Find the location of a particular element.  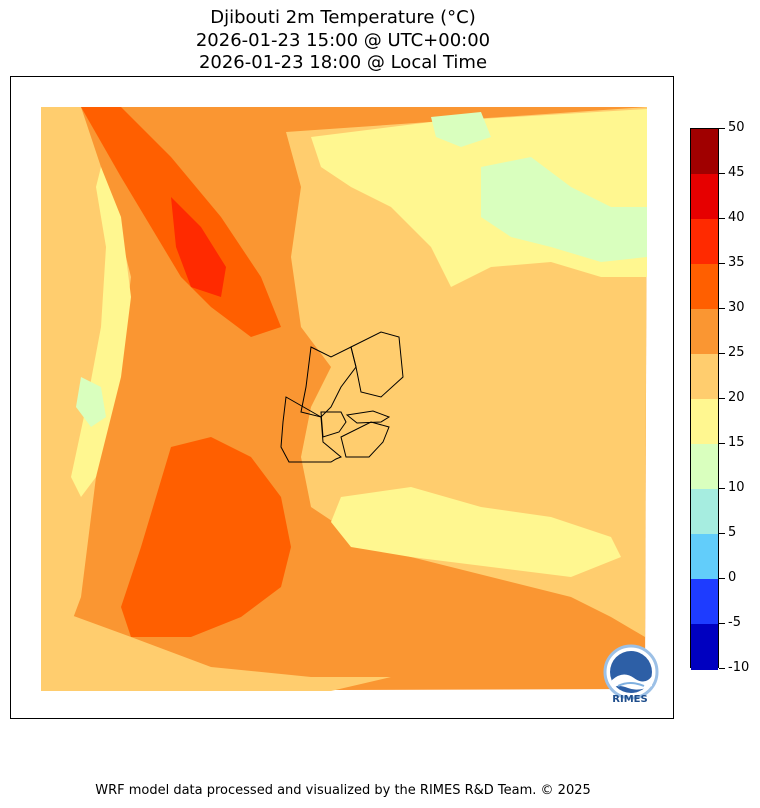

colorbar-tick-label: 35 is located at coordinates (736, 262).